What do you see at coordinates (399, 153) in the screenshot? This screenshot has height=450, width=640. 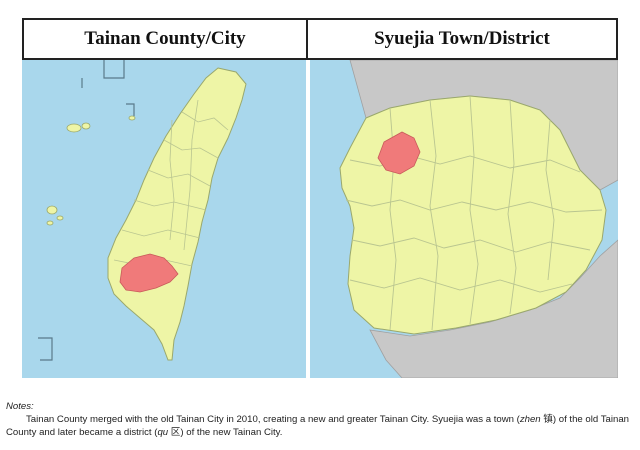 I see `syuejia-highlight` at bounding box center [399, 153].